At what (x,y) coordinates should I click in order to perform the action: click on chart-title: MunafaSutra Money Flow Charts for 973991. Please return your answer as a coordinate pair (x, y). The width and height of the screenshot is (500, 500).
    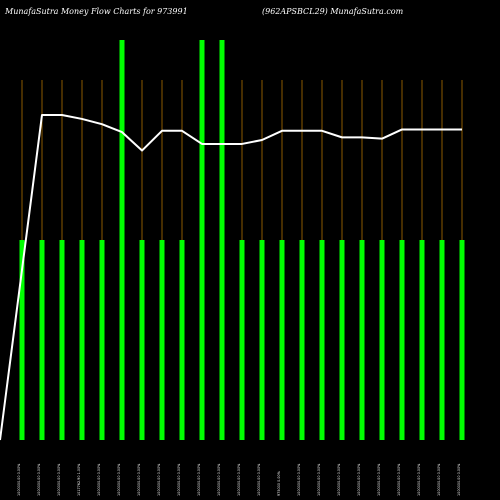
    Looking at the image, I should click on (96, 11).